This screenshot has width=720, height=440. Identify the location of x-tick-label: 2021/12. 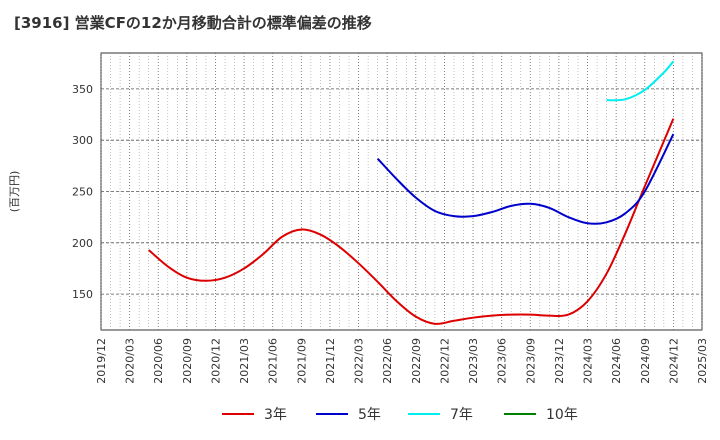
(330, 361).